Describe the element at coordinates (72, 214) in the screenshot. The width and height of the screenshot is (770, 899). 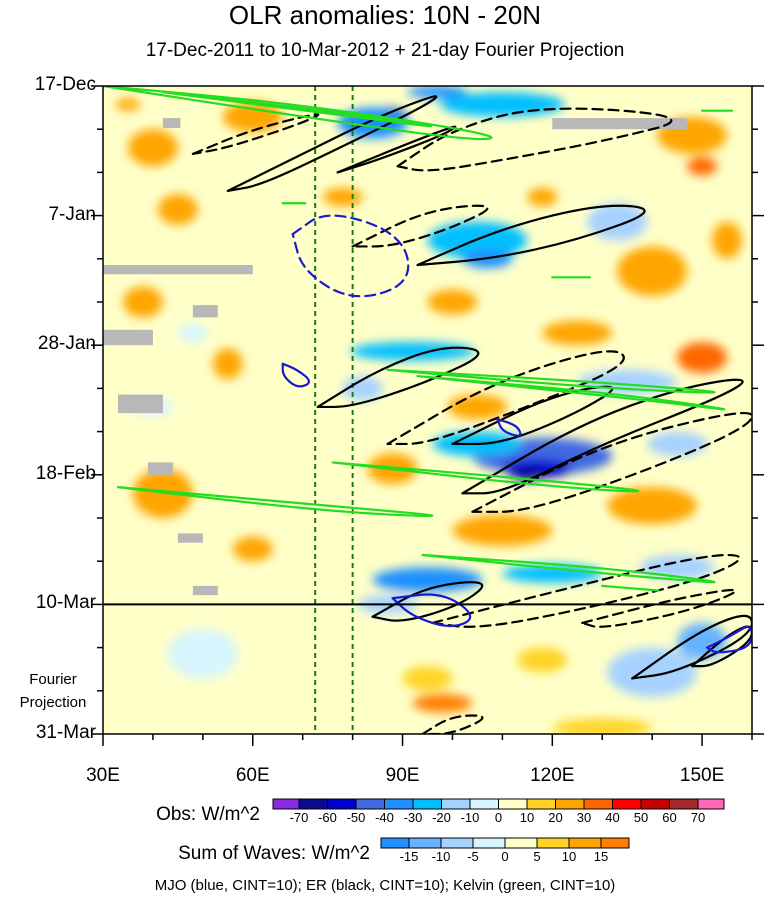
I see `y-tick-label: 7-Jan` at that location.